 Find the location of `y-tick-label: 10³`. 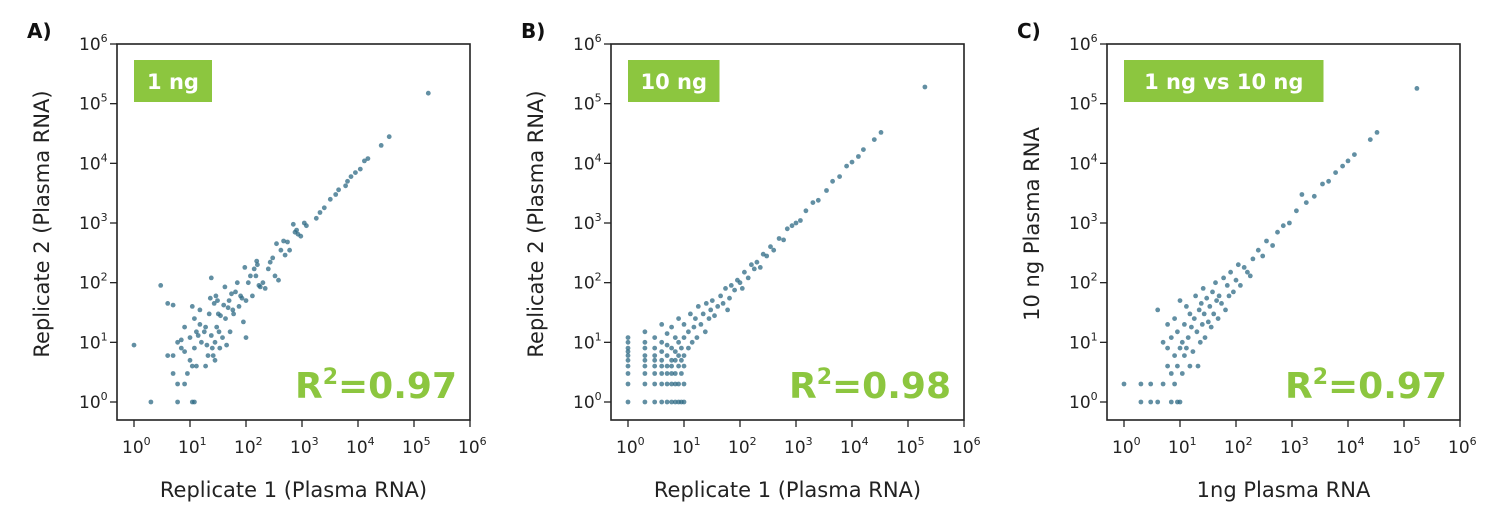

y-tick-label: 10³ is located at coordinates (587, 222).